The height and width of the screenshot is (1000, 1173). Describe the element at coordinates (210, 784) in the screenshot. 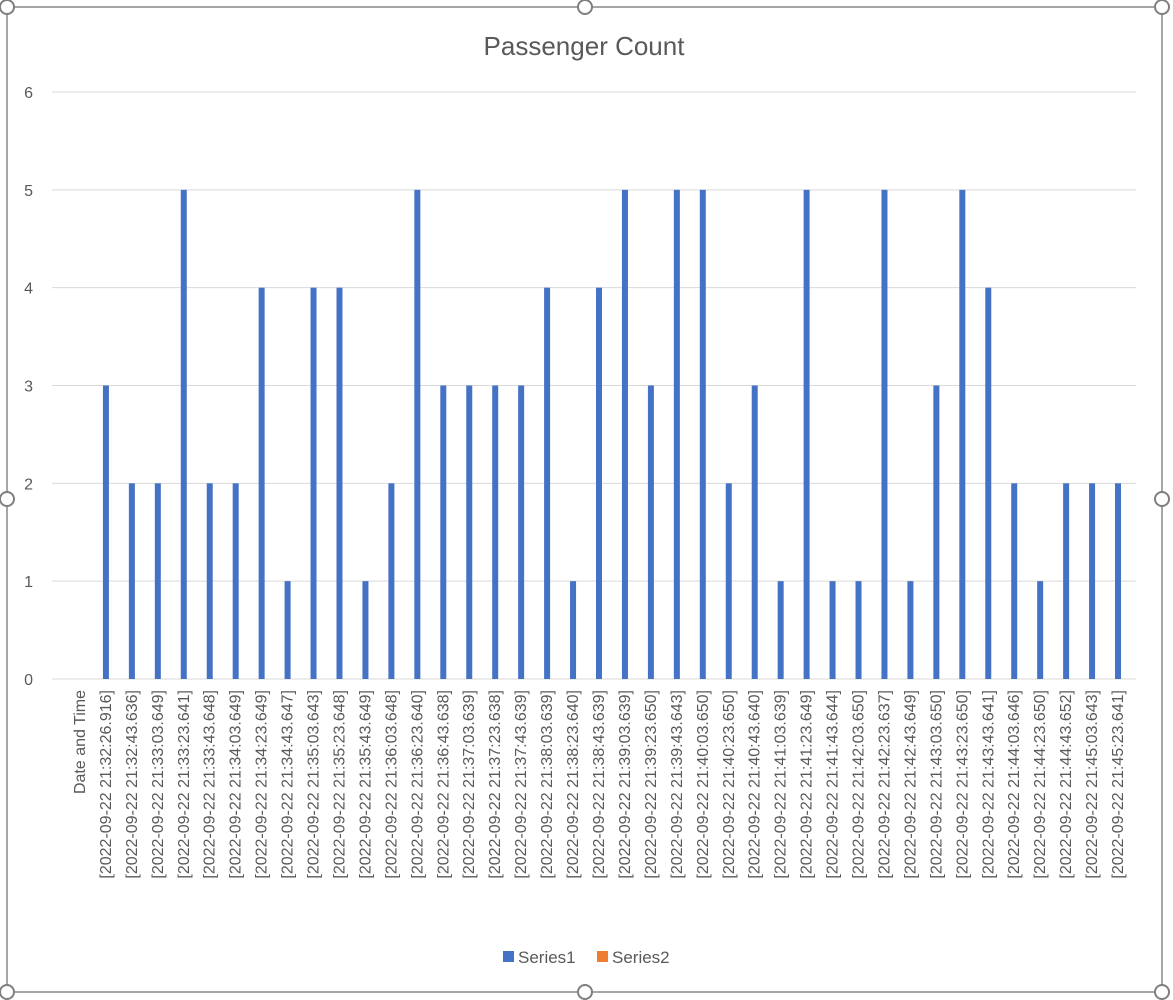

I see `x-category-label: [2022-09-22 21:33:43.648]` at that location.